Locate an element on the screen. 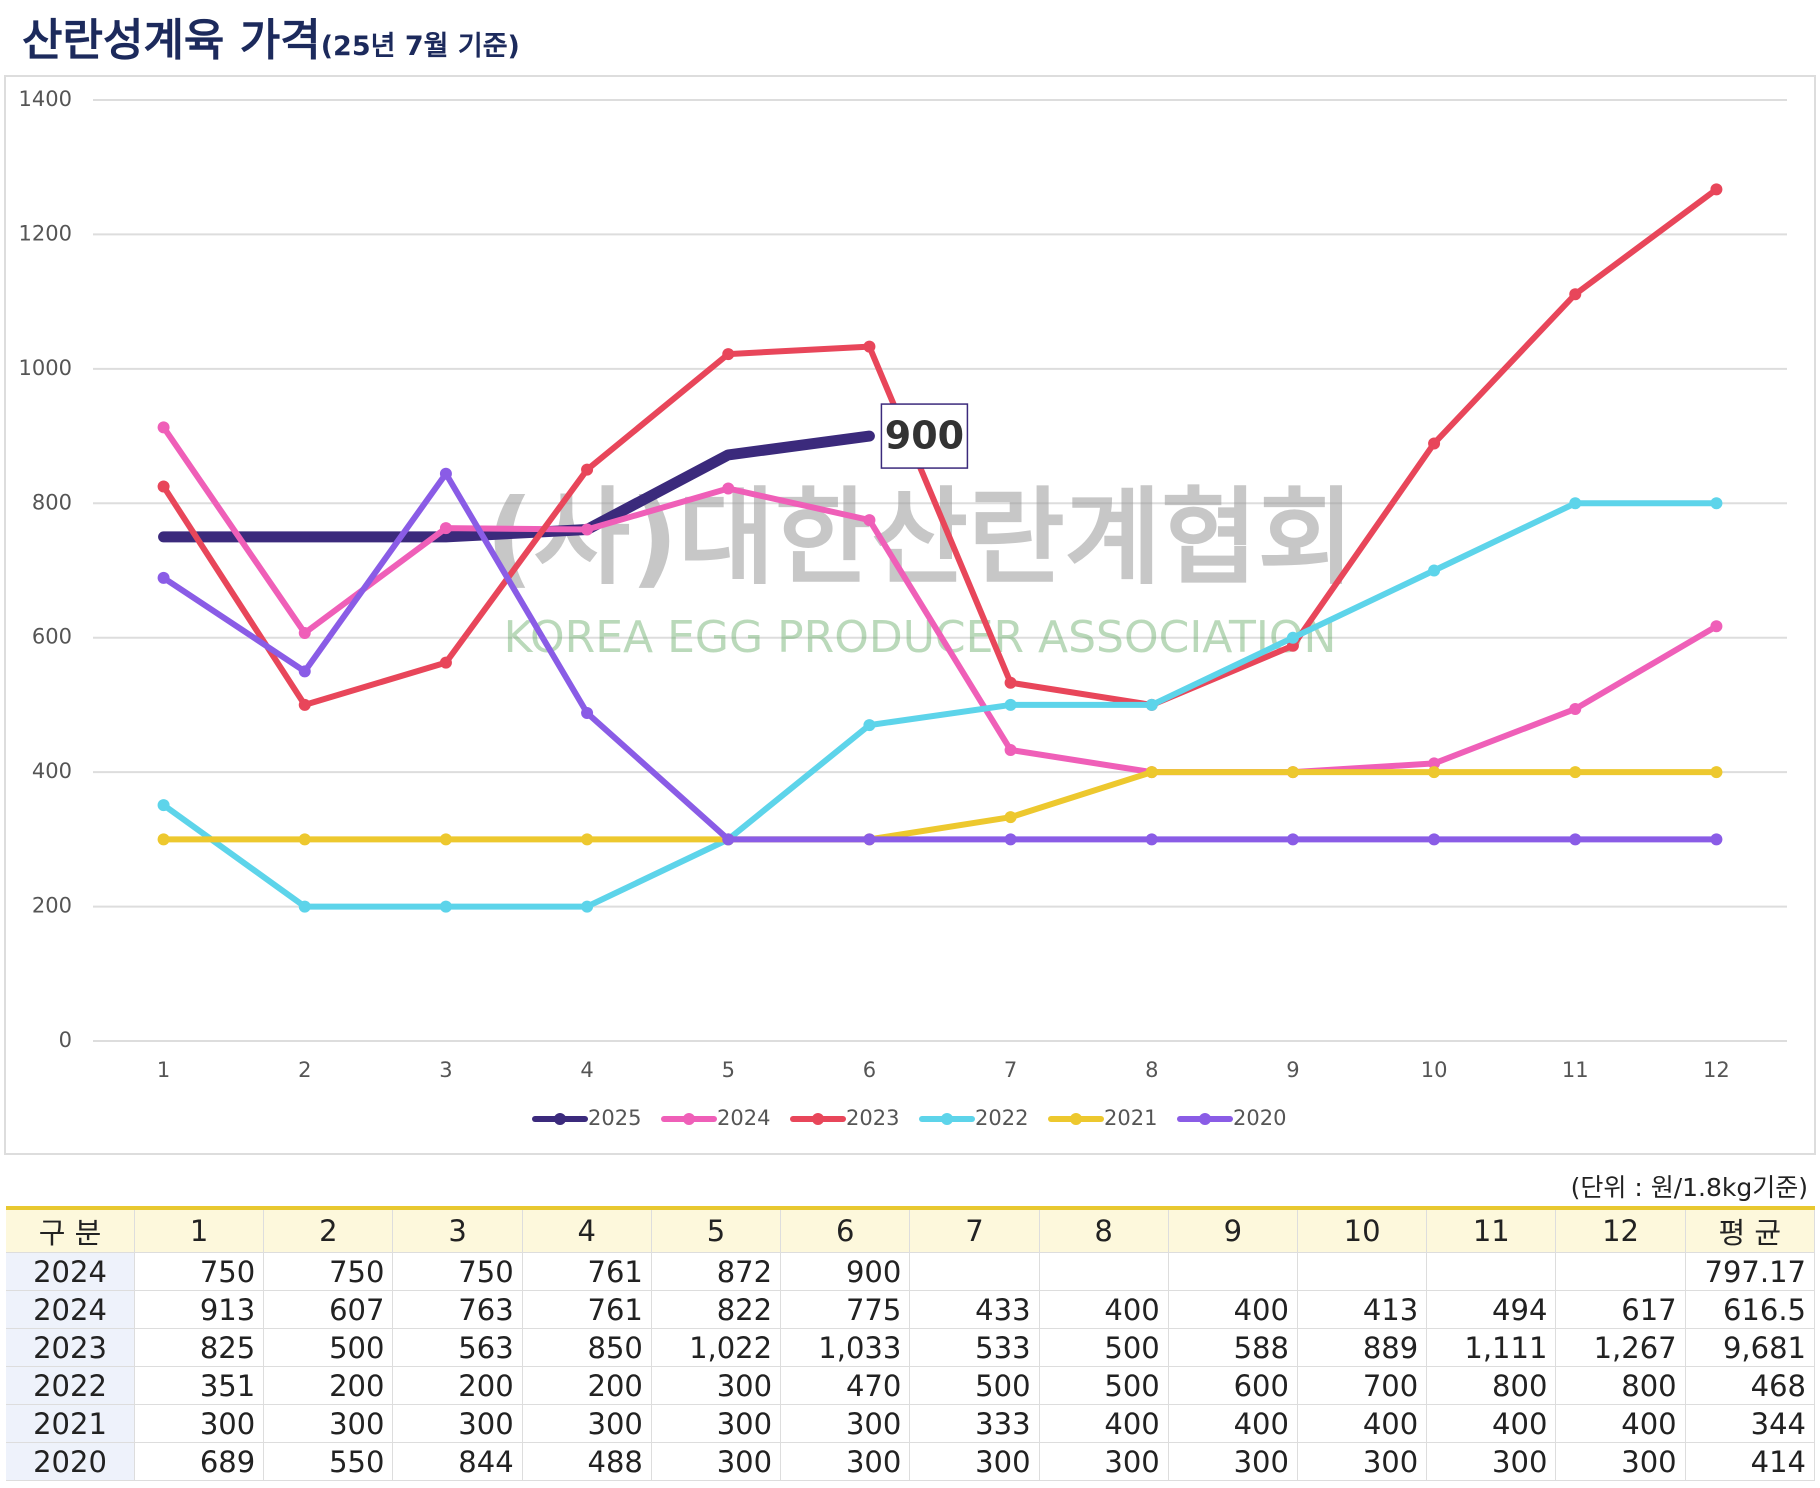 This screenshot has width=1820, height=1488. x-tick-label: 8 is located at coordinates (1151, 1070).